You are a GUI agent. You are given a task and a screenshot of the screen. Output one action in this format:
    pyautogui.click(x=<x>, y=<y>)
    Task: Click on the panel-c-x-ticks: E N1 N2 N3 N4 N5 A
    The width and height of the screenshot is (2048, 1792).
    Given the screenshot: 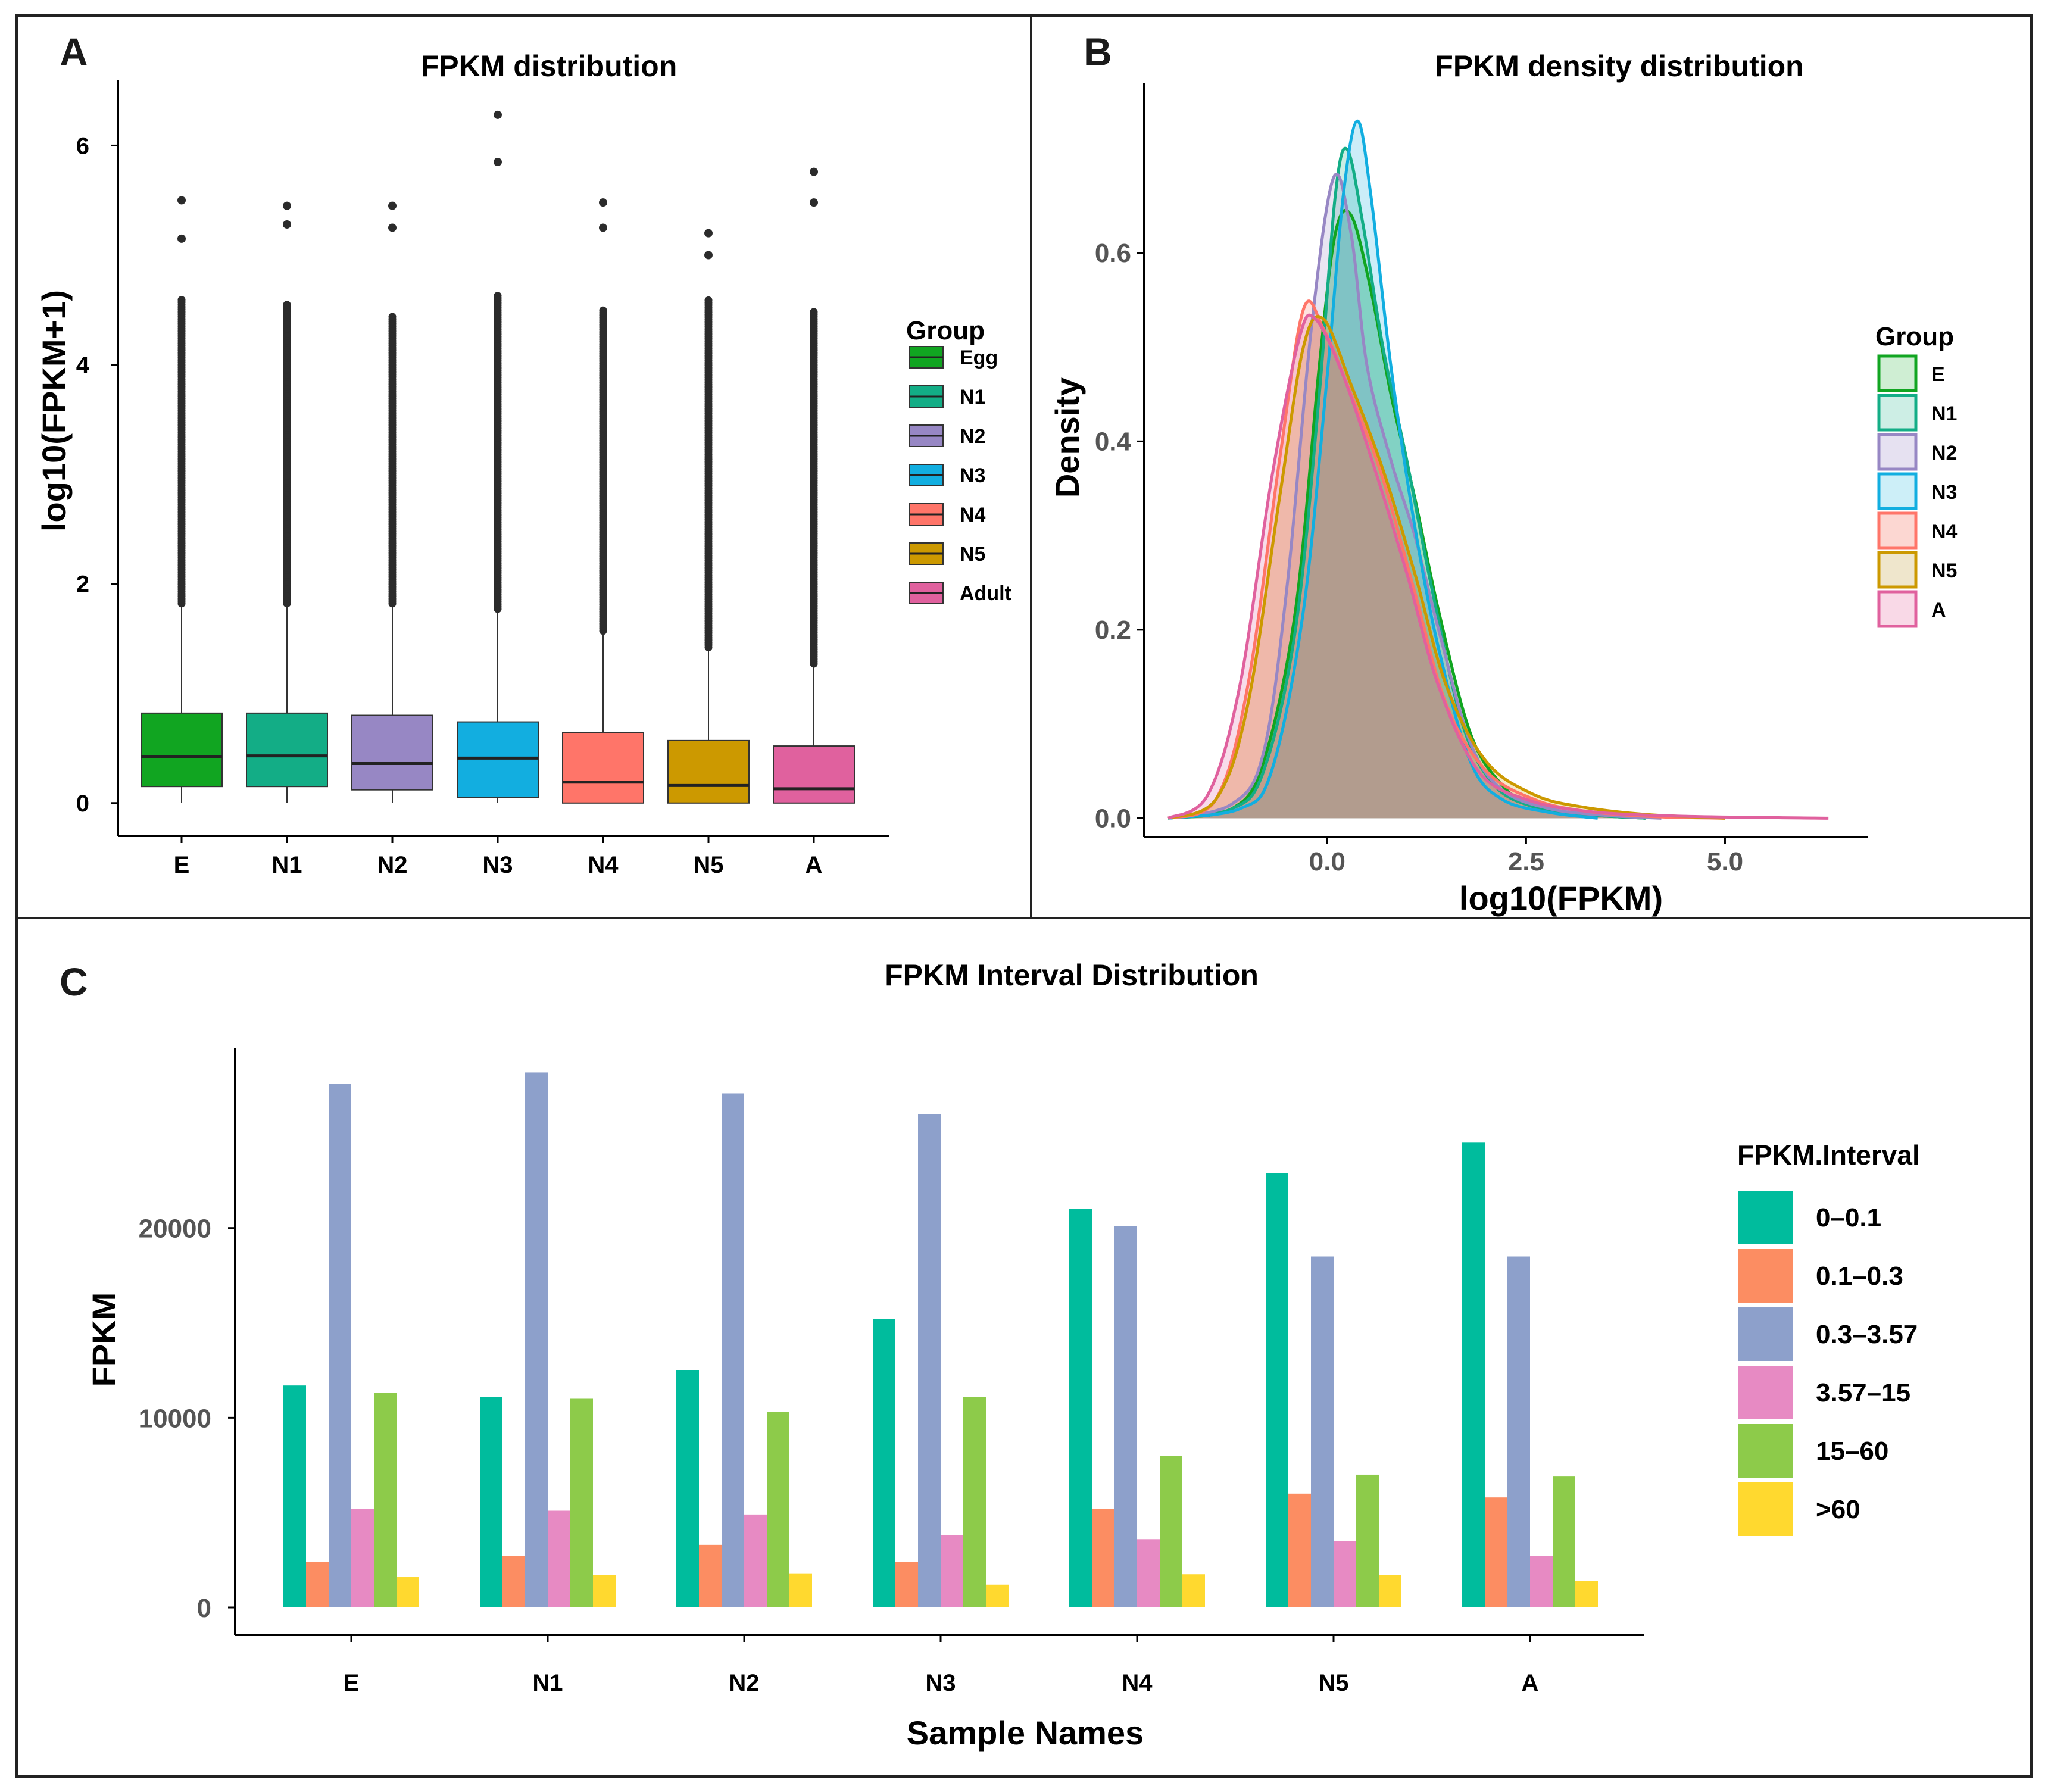 What is the action you would take?
    pyautogui.click(x=941, y=1665)
    